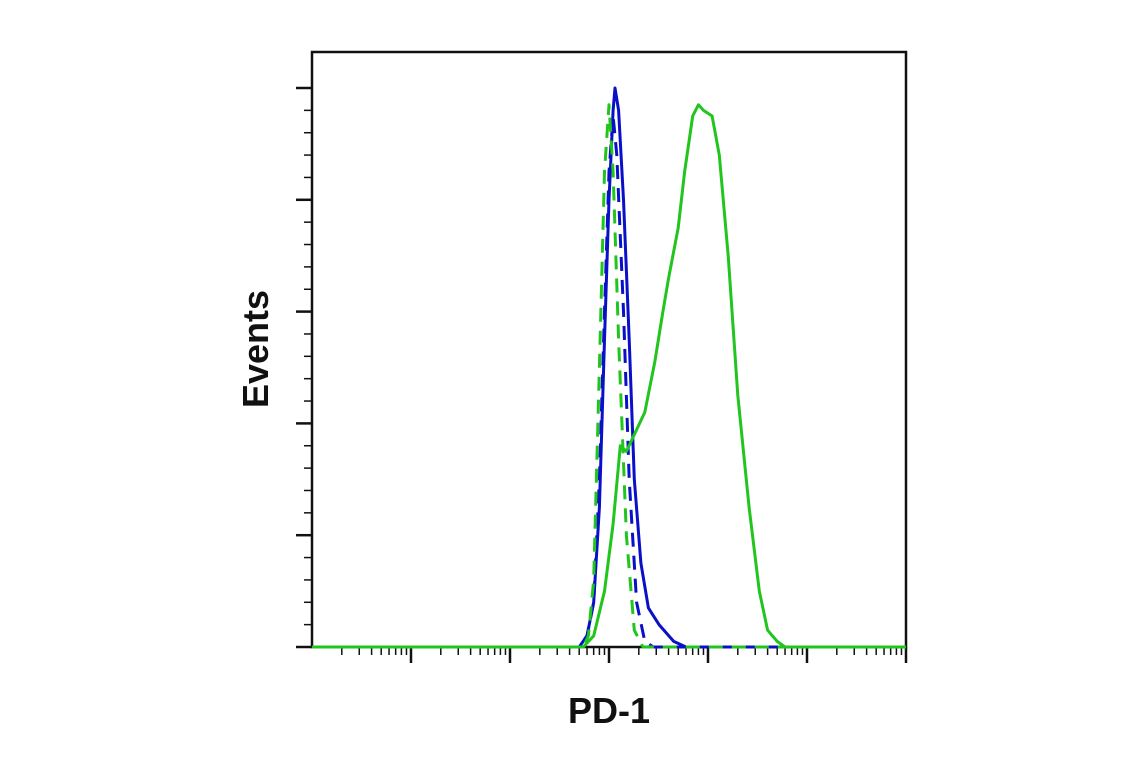 Image resolution: width=1141 pixels, height=768 pixels. Describe the element at coordinates (609, 710) in the screenshot. I see `x-axis-label: PD-1` at that location.